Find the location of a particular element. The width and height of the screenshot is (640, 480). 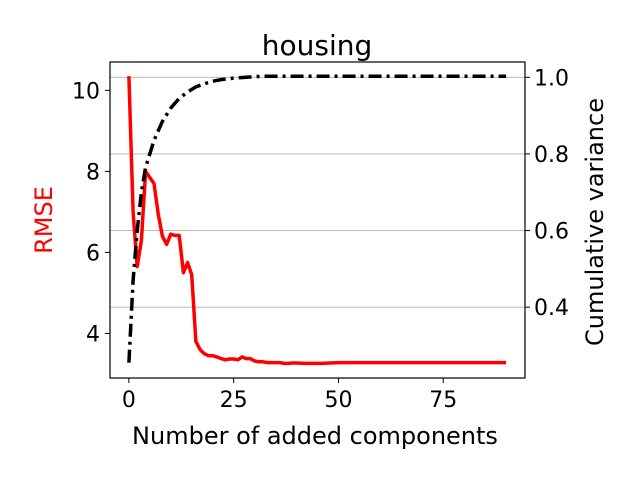

y-right-tick-label: 0.6 is located at coordinates (551, 232).